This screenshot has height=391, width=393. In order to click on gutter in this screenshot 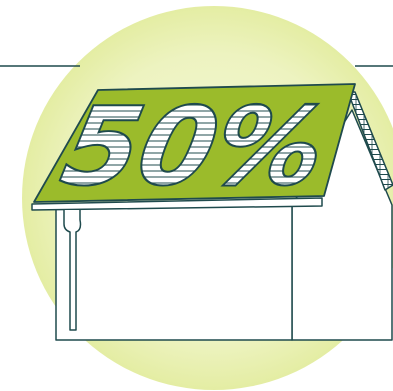, I will do `click(177, 204)`.